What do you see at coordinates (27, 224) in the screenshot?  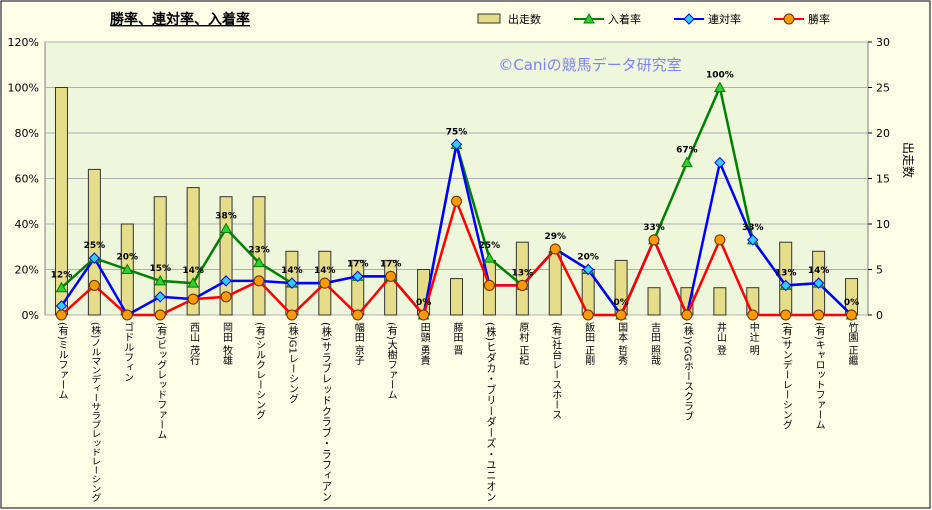 I see `y-tick-label: 40%` at bounding box center [27, 224].